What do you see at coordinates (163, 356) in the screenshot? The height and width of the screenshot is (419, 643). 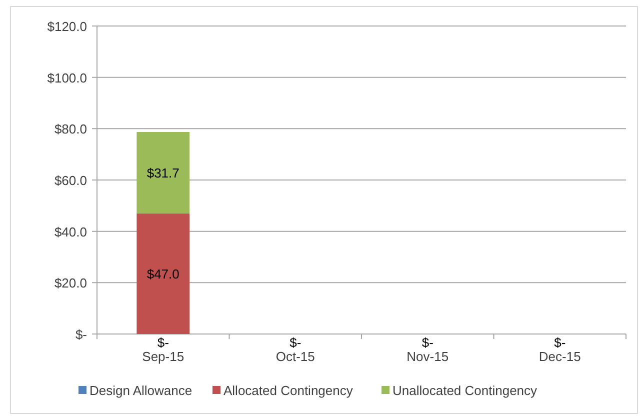 I see `x-tick-label: Sep-15` at bounding box center [163, 356].